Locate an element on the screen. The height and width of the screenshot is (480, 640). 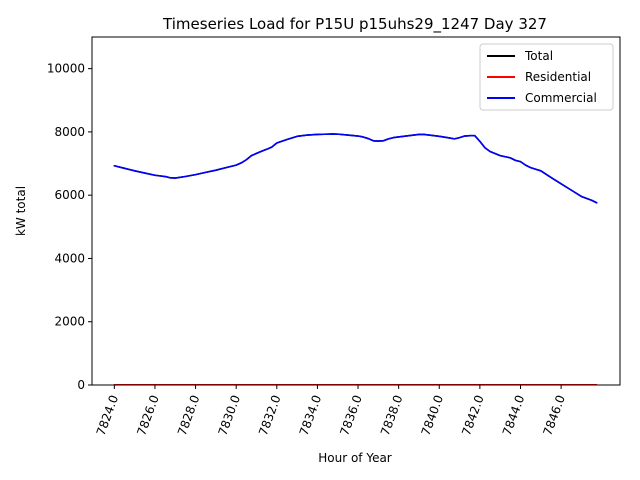
legend-label-commercial: Commercial is located at coordinates (561, 98).